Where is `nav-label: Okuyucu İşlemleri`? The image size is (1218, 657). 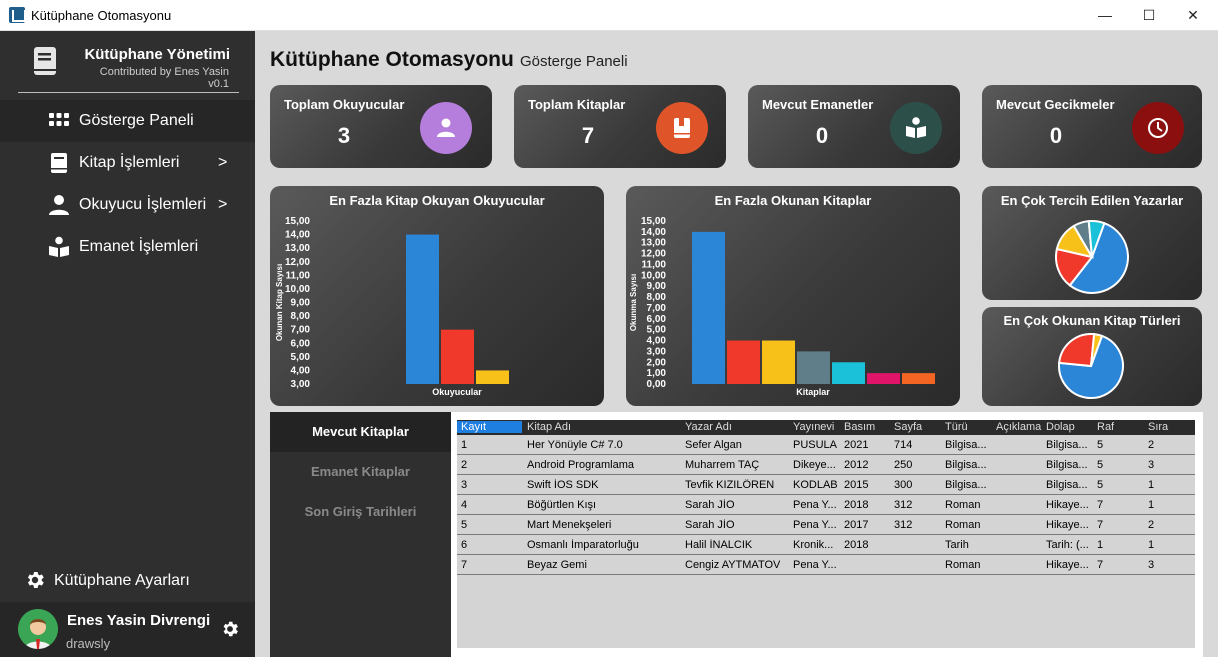 nav-label: Okuyucu İşlemleri is located at coordinates (143, 204).